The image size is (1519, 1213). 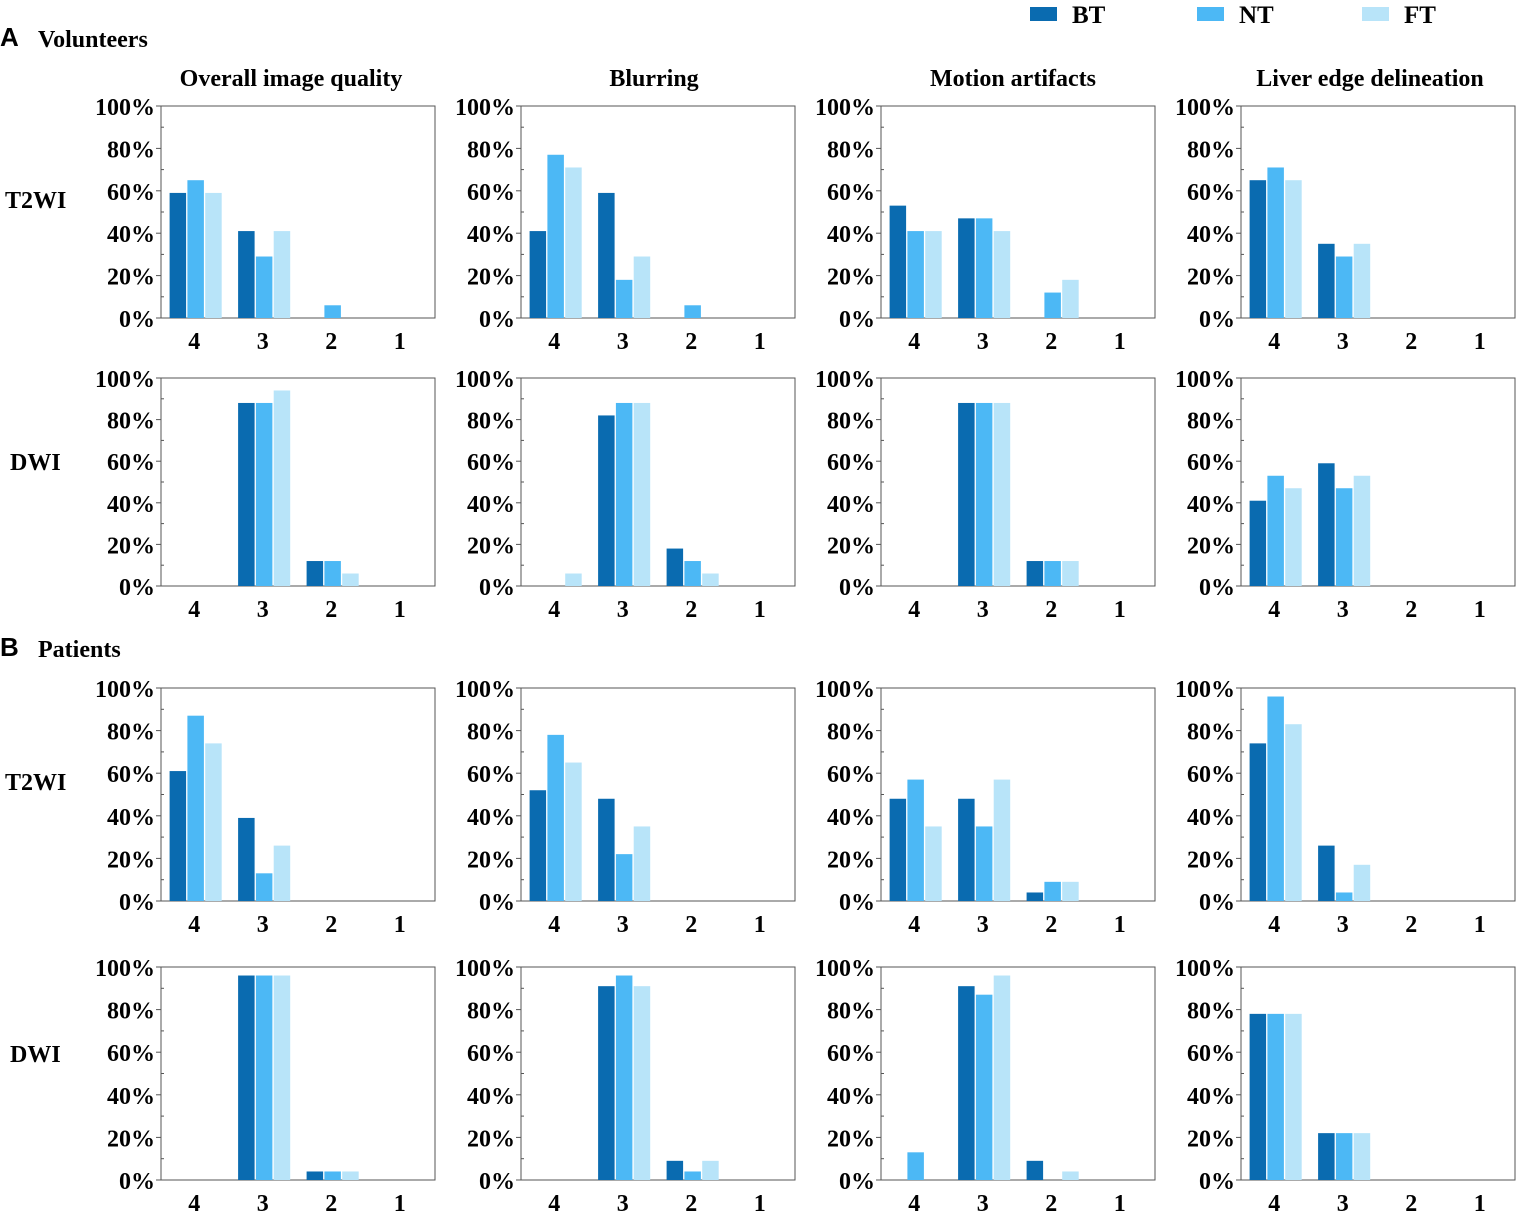 I want to click on chart-patients-t2wi-motion-artifacts: 0% 20% 40% 60% 80% 100% 4 3 2 1, so click(x=985, y=807).